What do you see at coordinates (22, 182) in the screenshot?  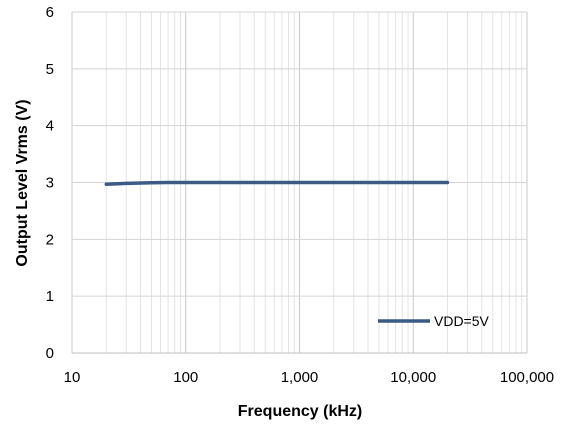 I see `y-axis-title: Output Level Vrms (V)` at bounding box center [22, 182].